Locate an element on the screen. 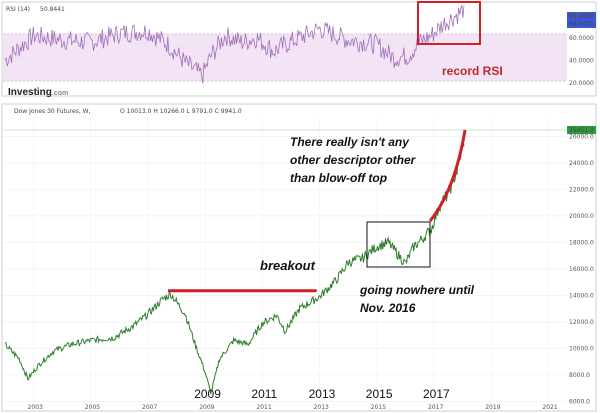  record-rsi-label: record RSI is located at coordinates (472, 71).